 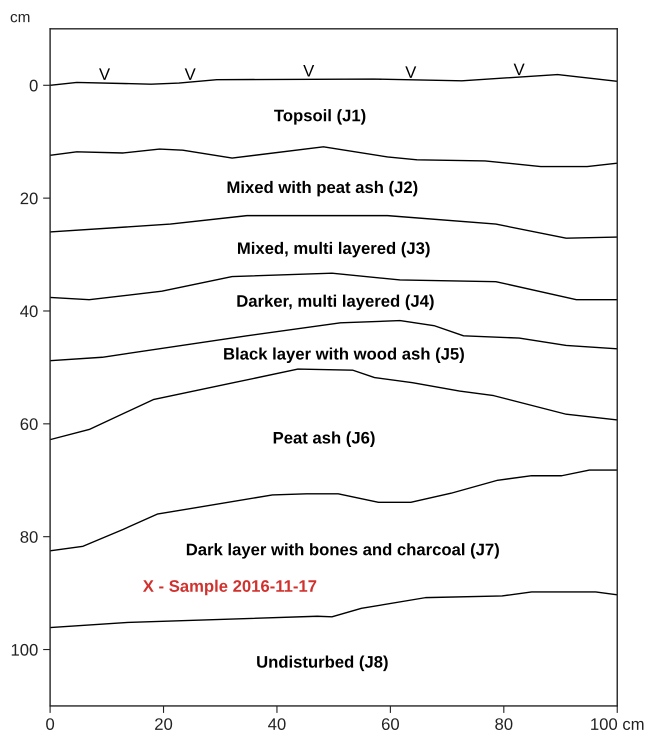 What do you see at coordinates (25, 650) in the screenshot?
I see `y-tick-label: 100` at bounding box center [25, 650].